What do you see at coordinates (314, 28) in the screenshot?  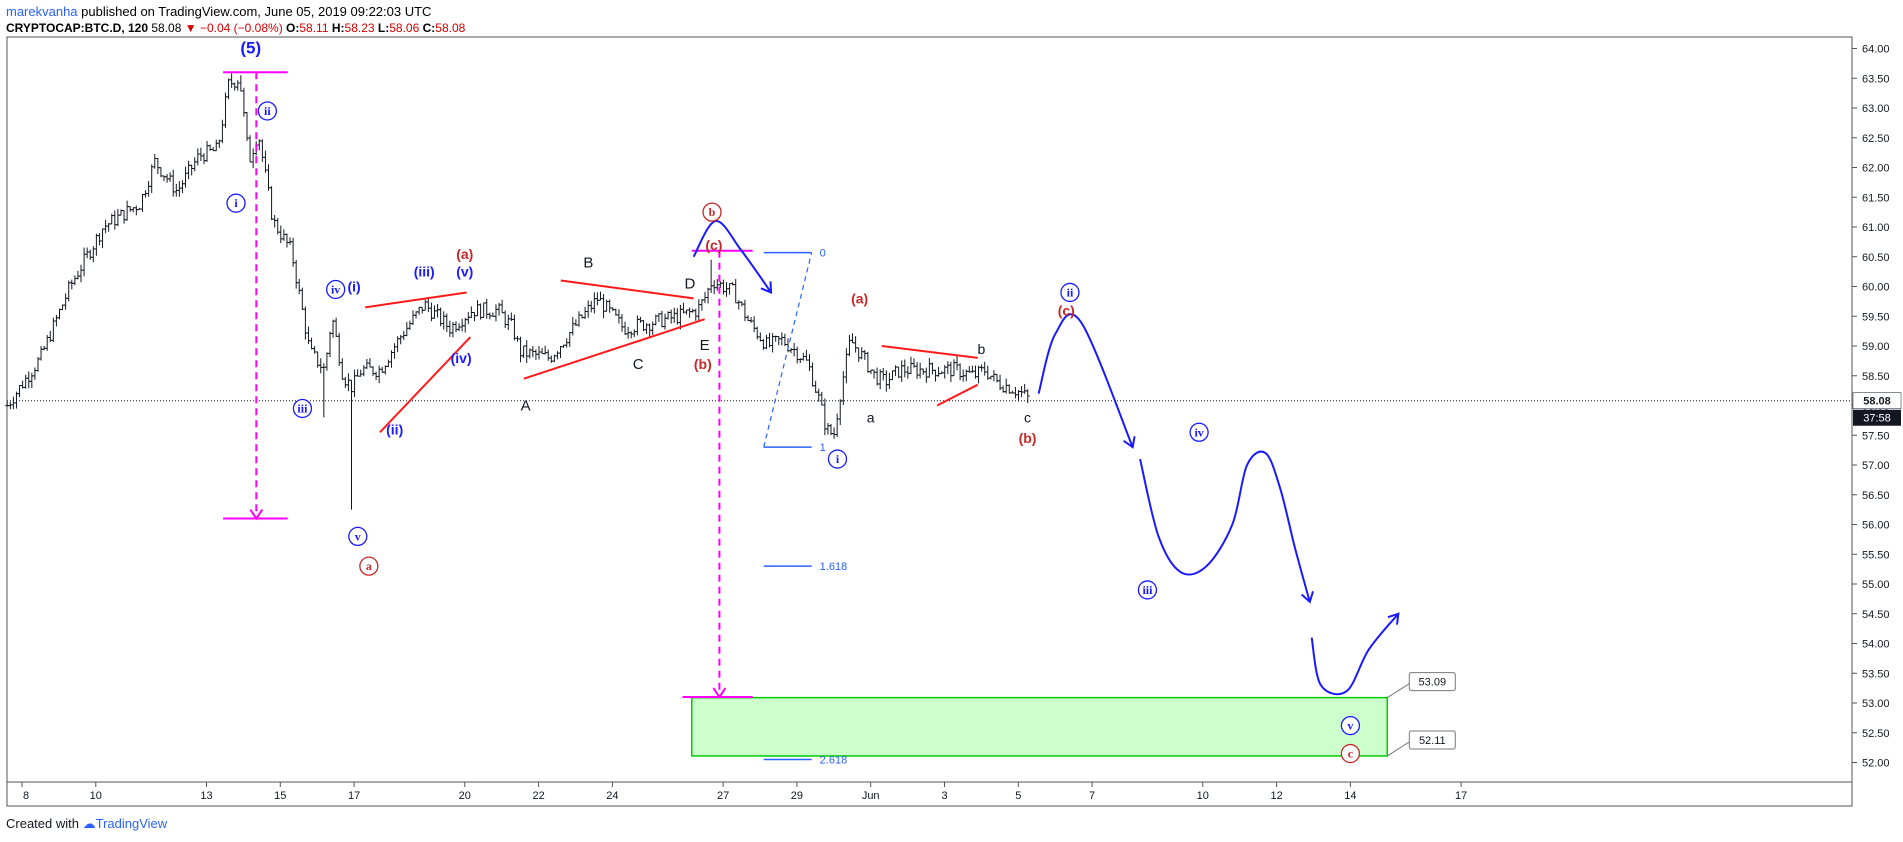 I see `ohlc-open: 58.11` at bounding box center [314, 28].